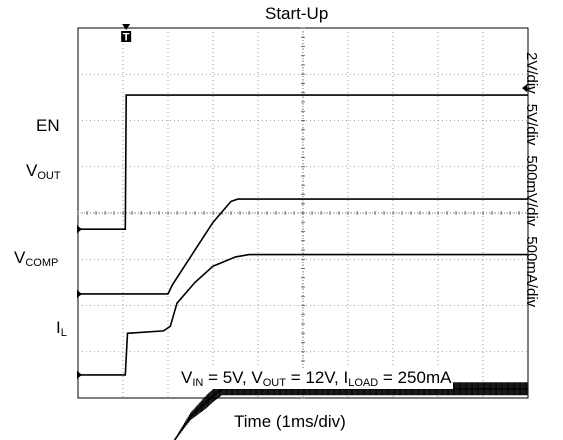 This screenshot has height=440, width=563. I want to click on scale-label-ch4: 500mA/div, so click(531, 272).